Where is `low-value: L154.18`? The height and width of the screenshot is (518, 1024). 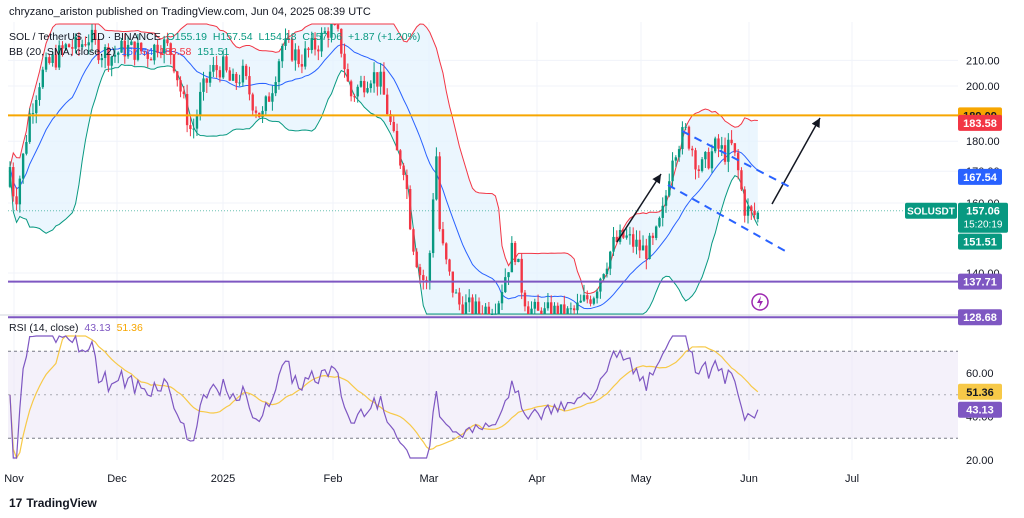
low-value: L154.18 is located at coordinates (277, 37).